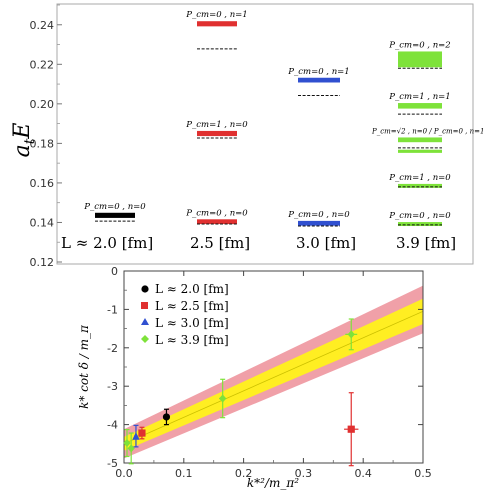 The height and width of the screenshot is (494, 484). I want to click on x-tick-label: 0.2, so click(244, 473).